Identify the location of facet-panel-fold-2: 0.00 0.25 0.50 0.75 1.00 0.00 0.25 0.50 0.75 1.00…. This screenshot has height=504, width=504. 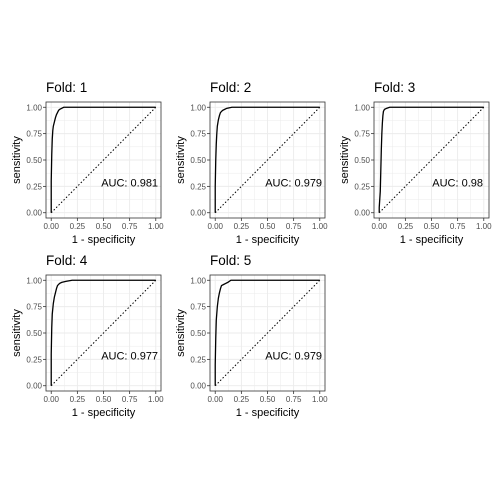
(251, 163).